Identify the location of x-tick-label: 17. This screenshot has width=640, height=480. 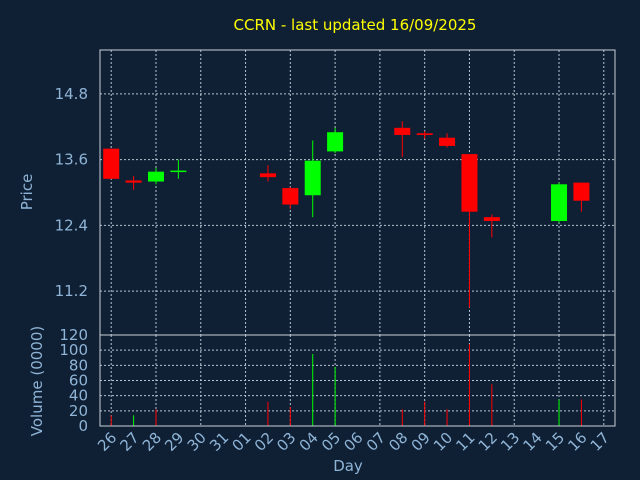
(600, 442).